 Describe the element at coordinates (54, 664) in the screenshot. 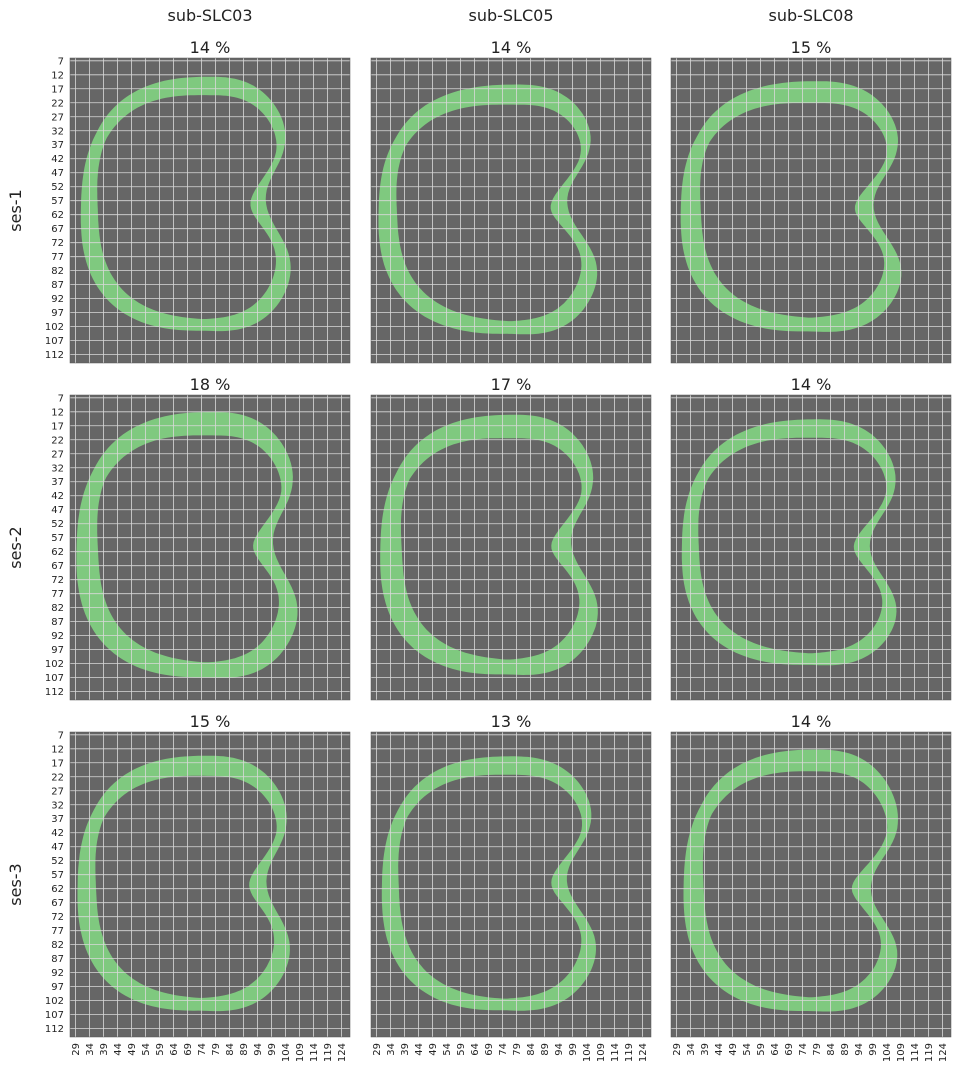

I see `y-tick-label: 102` at that location.